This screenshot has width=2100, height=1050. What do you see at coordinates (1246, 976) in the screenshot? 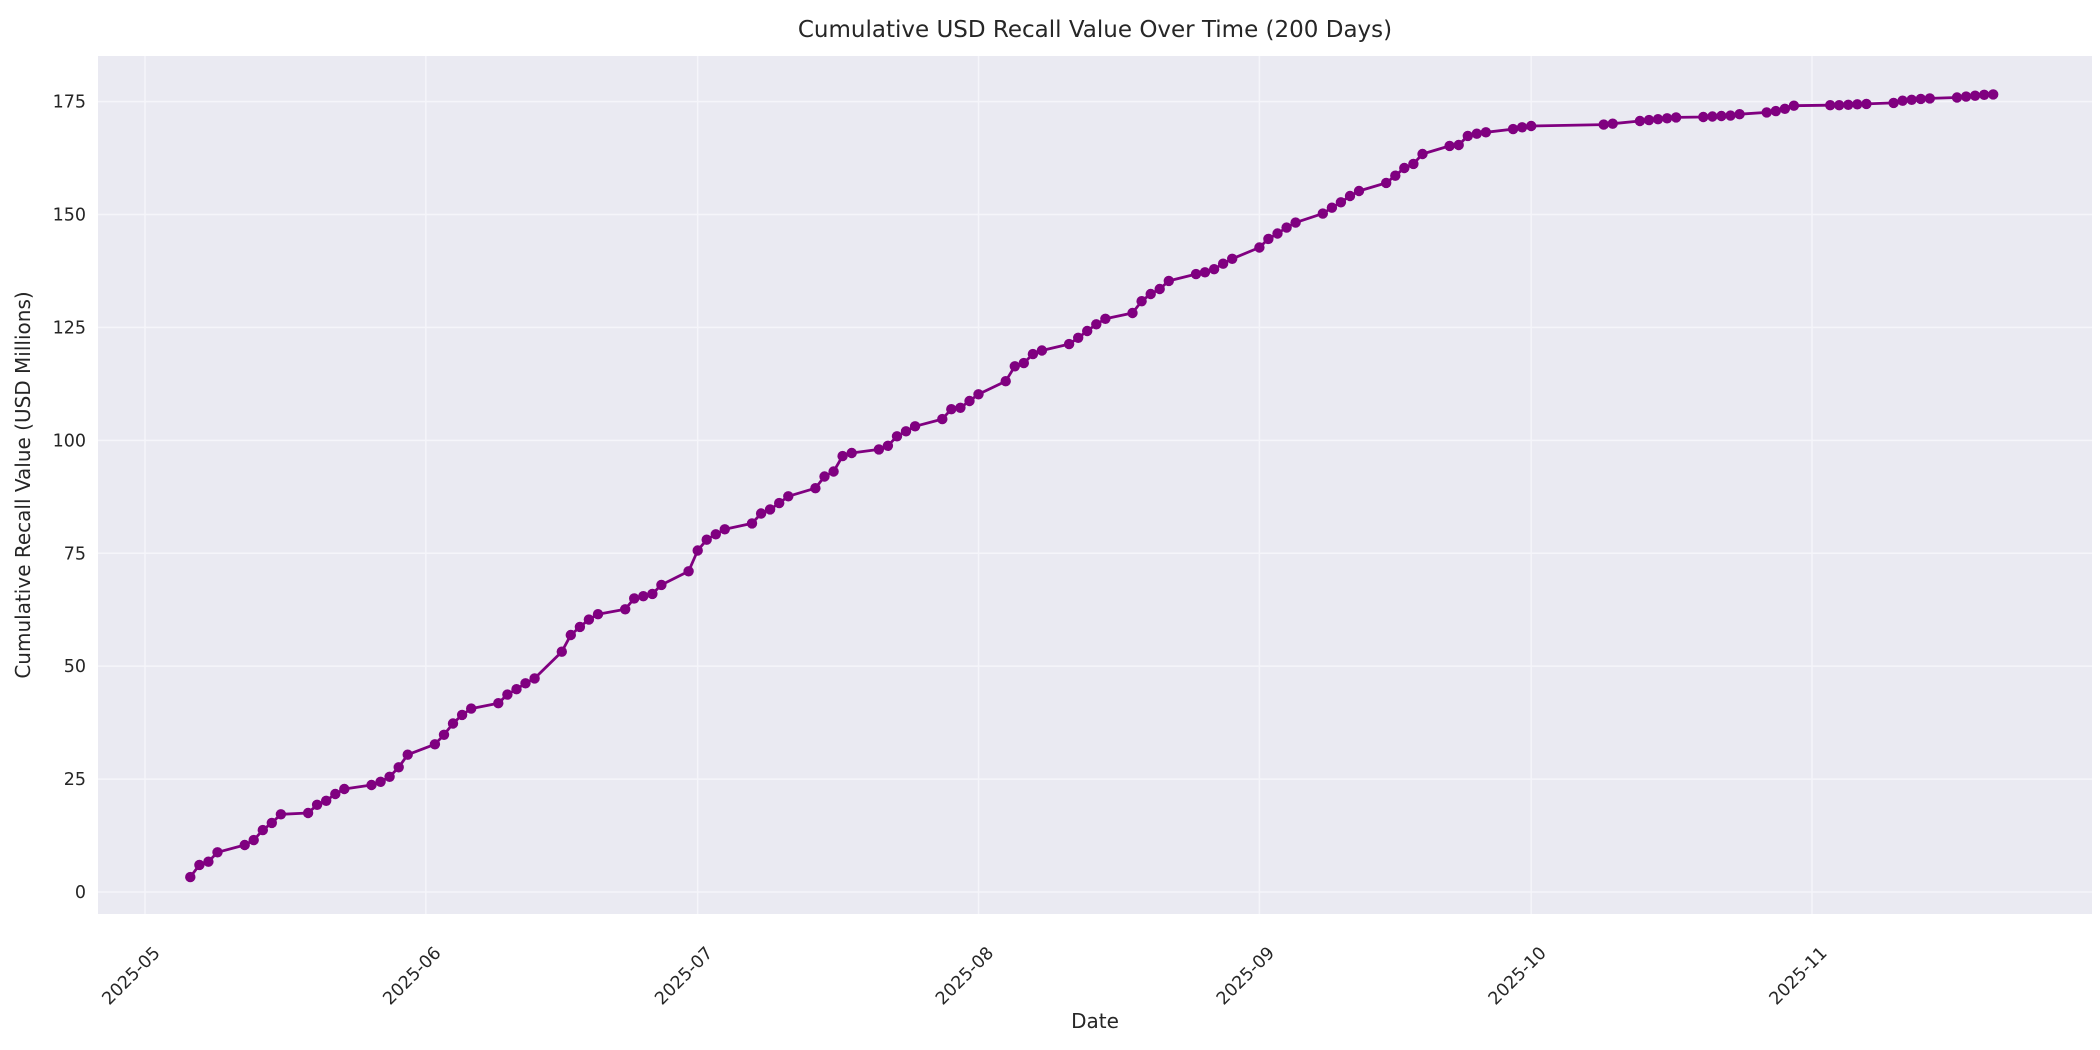
I see `x-tick-label: 2025-09` at bounding box center [1246, 976].